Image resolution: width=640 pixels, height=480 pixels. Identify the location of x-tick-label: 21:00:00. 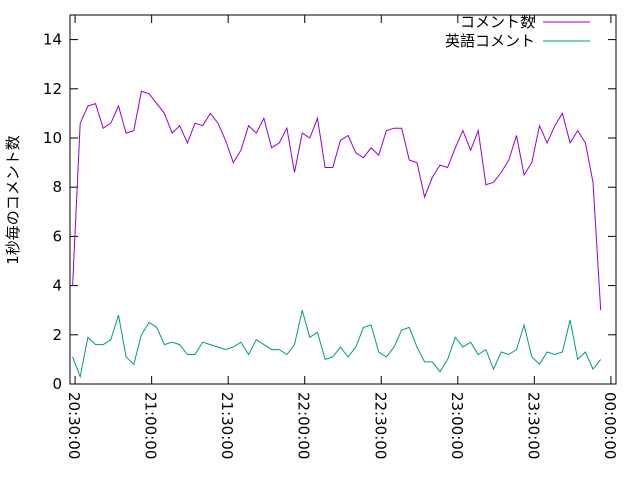
(151, 425).